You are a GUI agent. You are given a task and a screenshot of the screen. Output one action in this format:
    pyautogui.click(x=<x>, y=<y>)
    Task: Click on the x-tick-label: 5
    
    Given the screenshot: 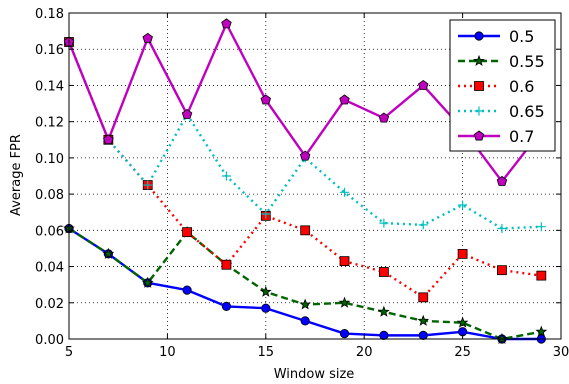 What is the action you would take?
    pyautogui.click(x=69, y=352)
    